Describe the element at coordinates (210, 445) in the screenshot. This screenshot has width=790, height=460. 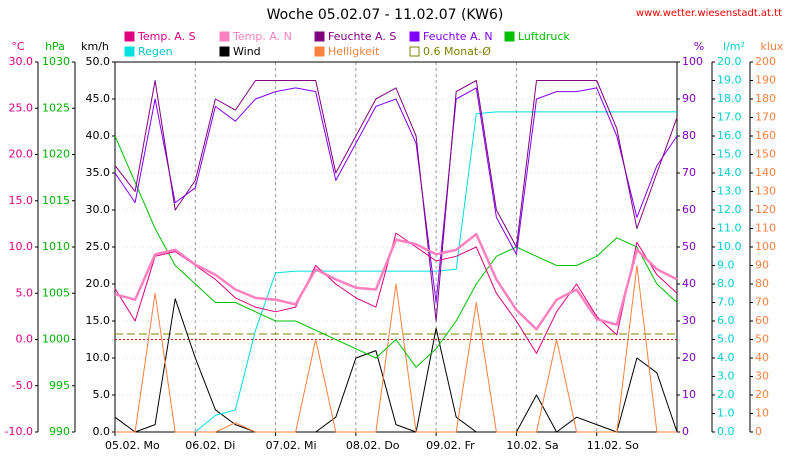
I see `x-tick-label: 06.02. Di` at that location.